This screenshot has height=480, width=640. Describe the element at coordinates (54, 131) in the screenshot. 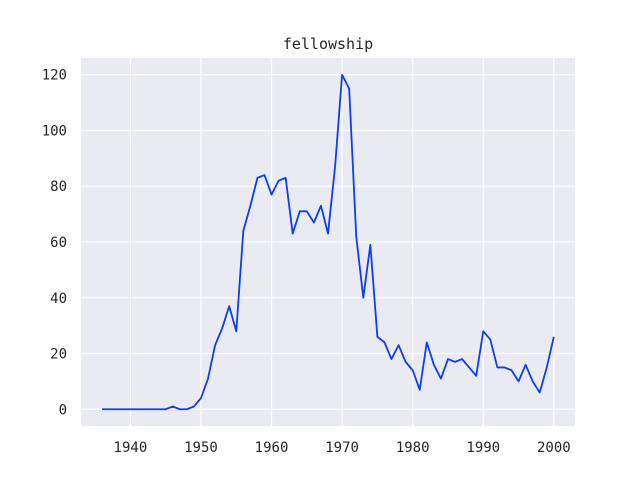

I see `y-tick-label: 100` at that location.